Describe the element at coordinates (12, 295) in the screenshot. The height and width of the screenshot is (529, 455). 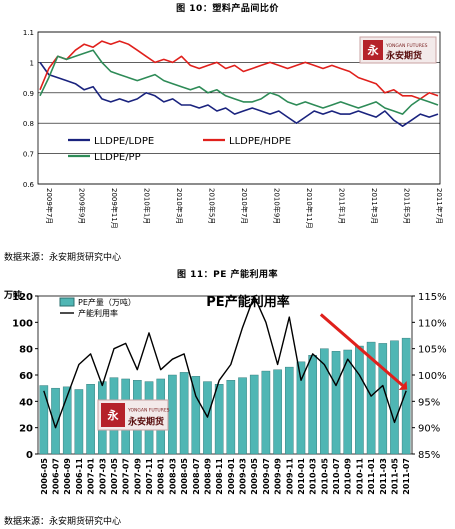
I see `left-axis-unit: 万吨` at that location.